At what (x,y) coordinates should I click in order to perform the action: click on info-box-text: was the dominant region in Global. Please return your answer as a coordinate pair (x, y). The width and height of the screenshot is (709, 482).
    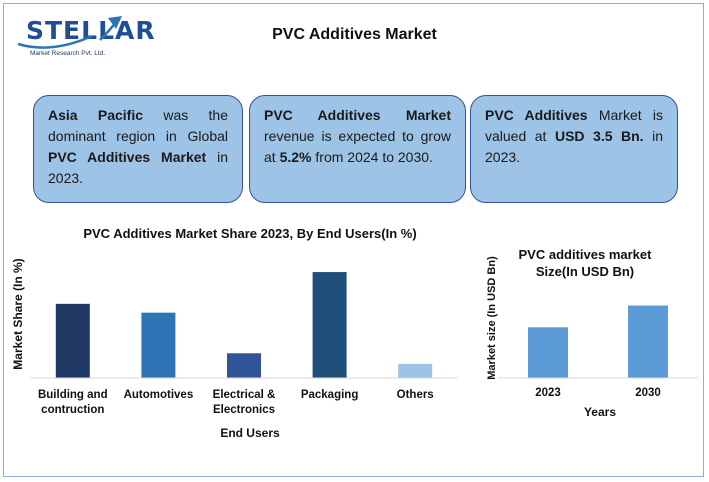
    Looking at the image, I should click on (138, 125).